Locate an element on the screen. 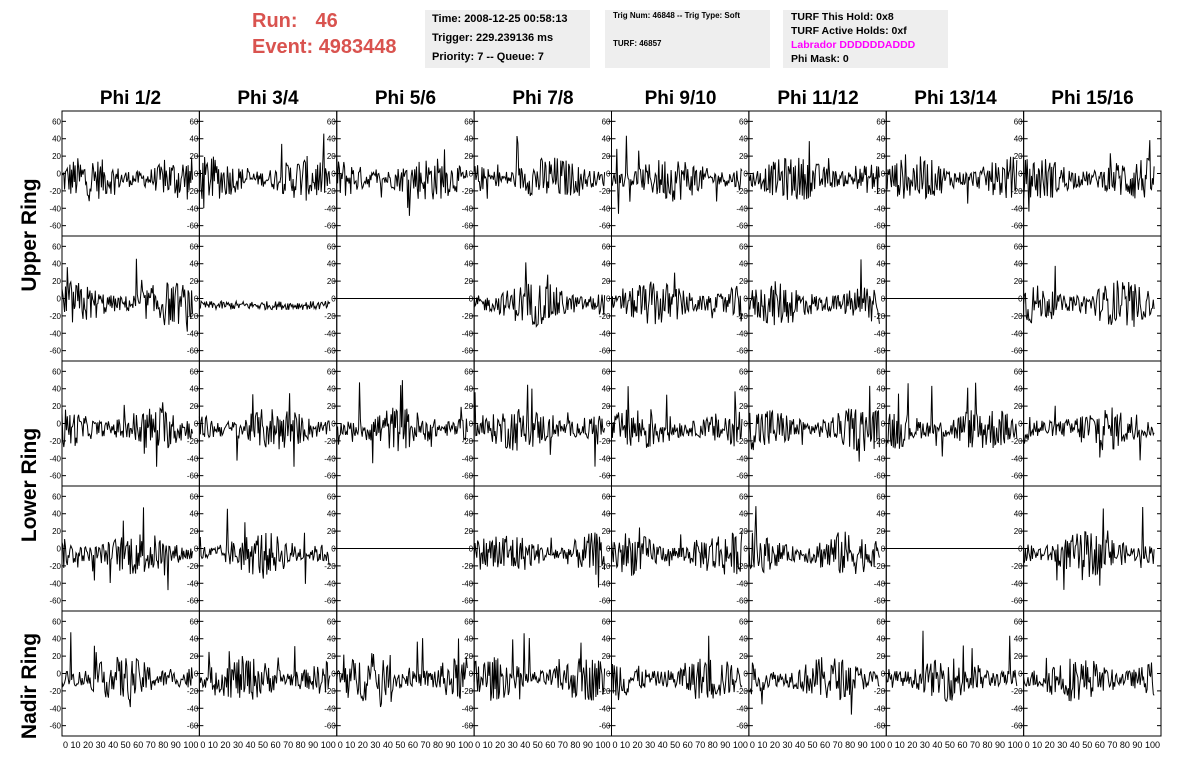 The height and width of the screenshot is (772, 1196). column-header: Phi 7/8 is located at coordinates (543, 98).